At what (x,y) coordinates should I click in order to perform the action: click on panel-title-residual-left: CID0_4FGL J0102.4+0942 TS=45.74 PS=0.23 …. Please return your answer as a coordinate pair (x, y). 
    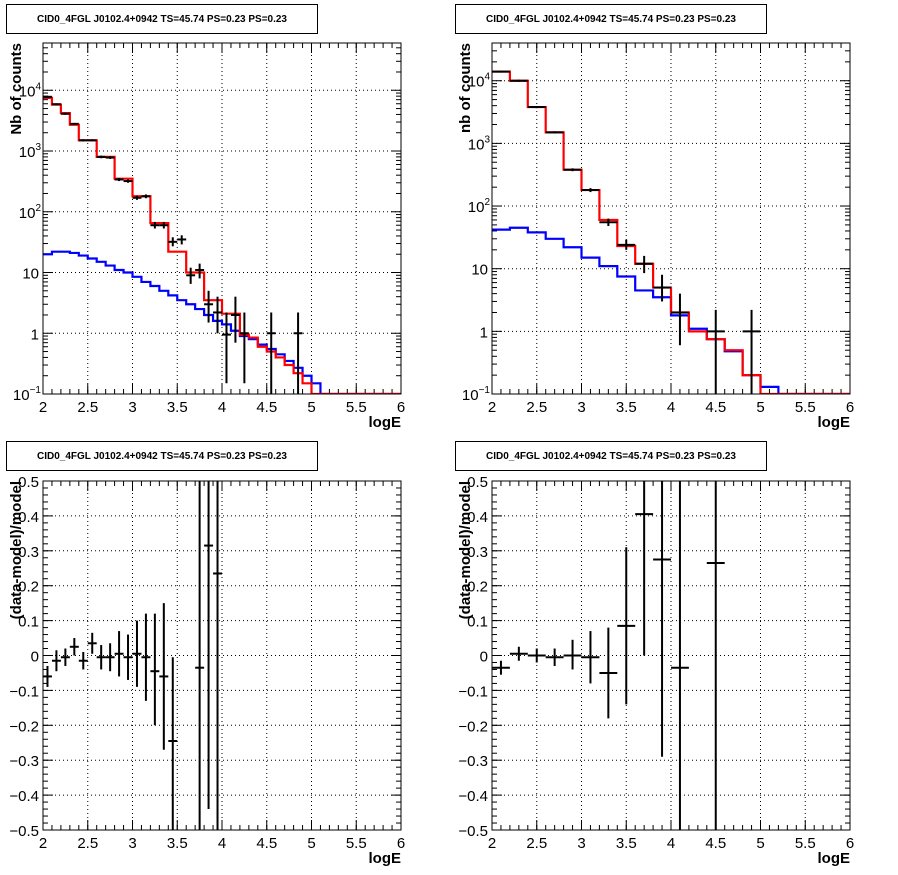
    Looking at the image, I should click on (162, 456).